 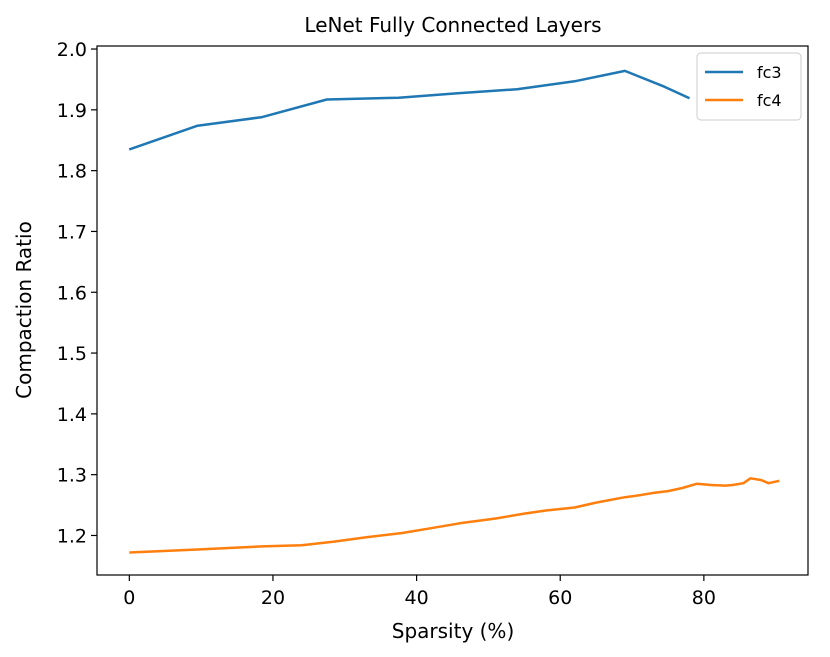 I want to click on y-tick-label: 1.3, so click(x=72, y=476).